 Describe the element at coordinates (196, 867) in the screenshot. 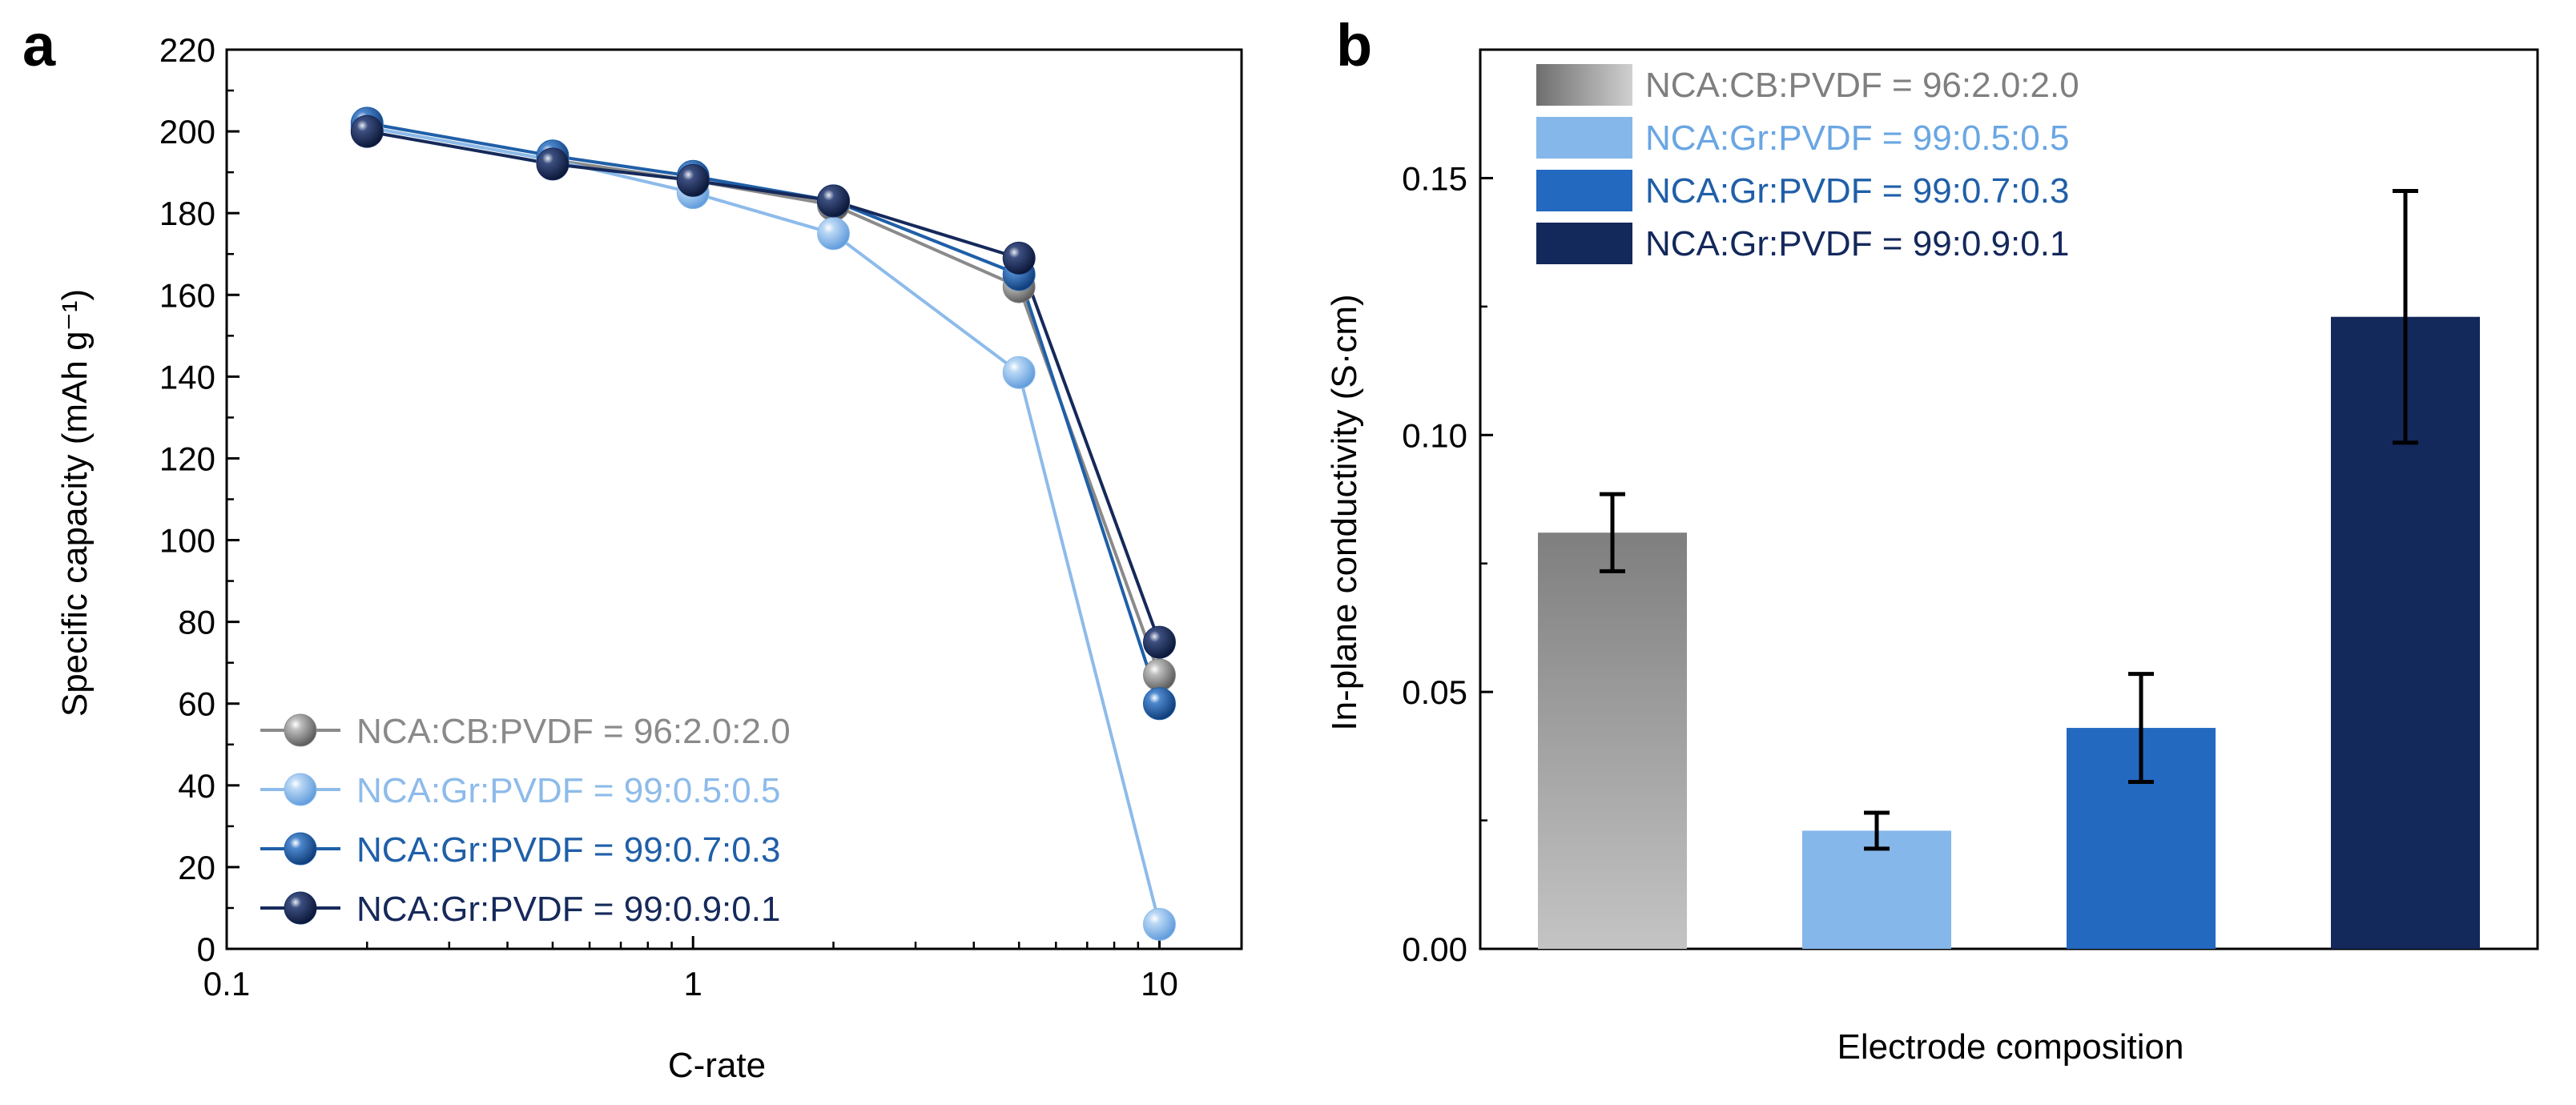

I see `capacity-y-tick-label: 20` at that location.